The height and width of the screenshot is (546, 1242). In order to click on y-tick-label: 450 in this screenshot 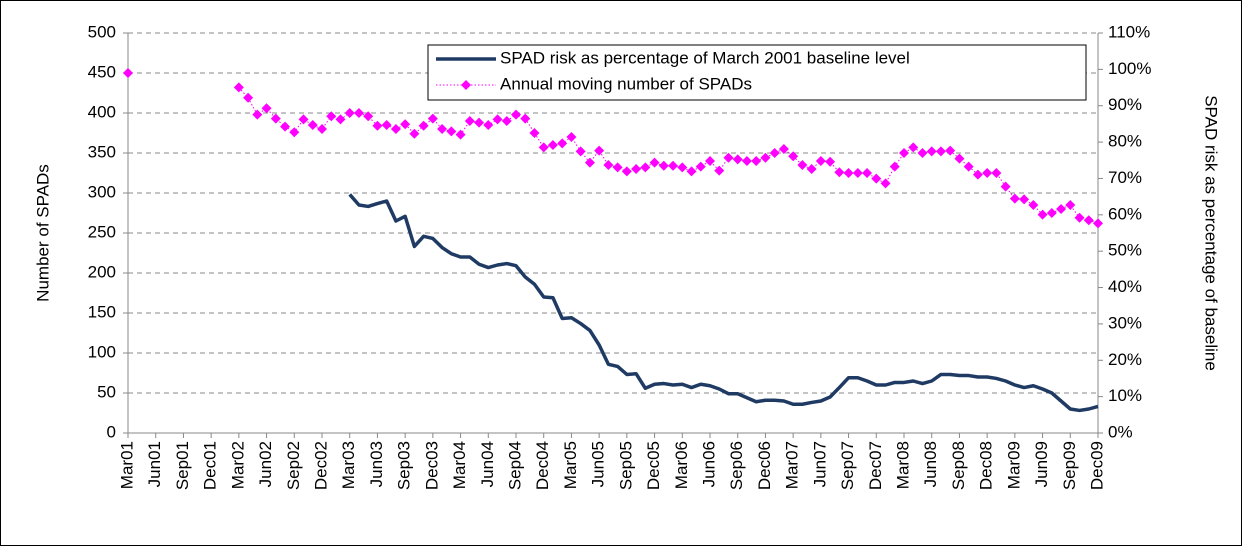, I will do `click(102, 71)`.